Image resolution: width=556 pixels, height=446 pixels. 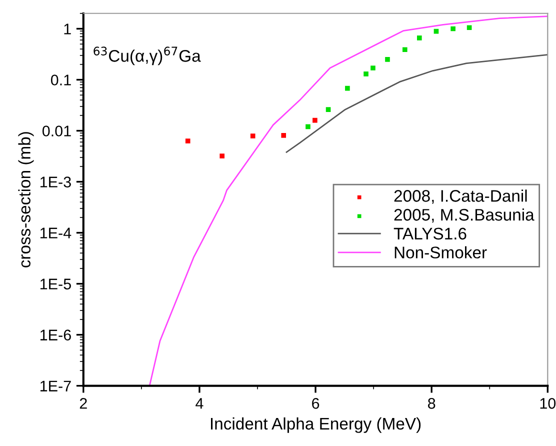 What do you see at coordinates (55, 335) in the screenshot?
I see `y-tick-label: 1E-6` at bounding box center [55, 335].